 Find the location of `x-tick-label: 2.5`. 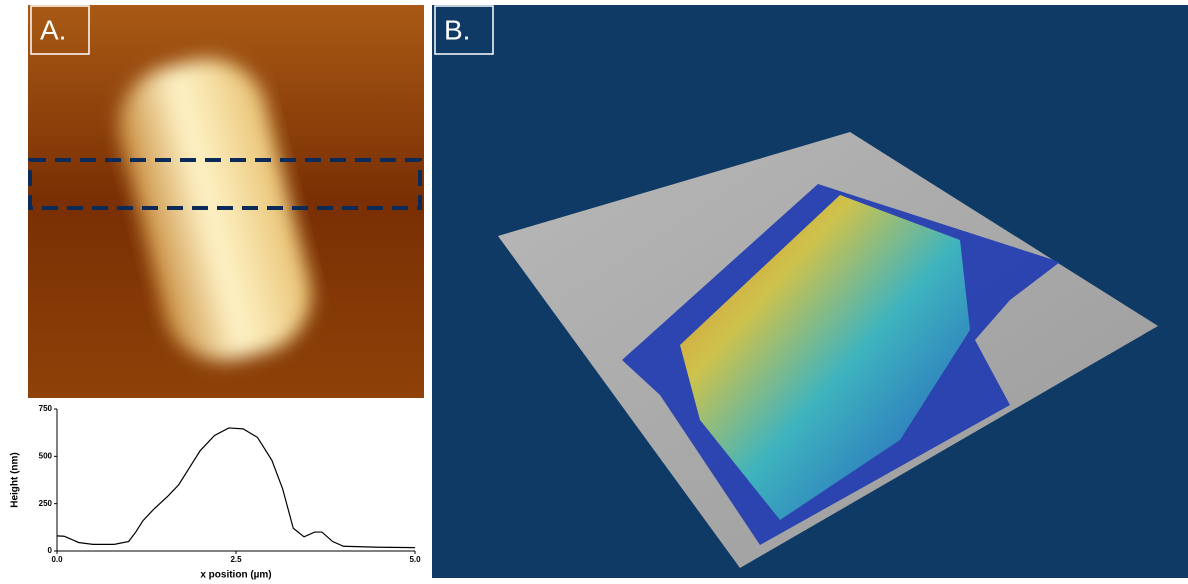

x-tick-label: 2.5 is located at coordinates (236, 559).